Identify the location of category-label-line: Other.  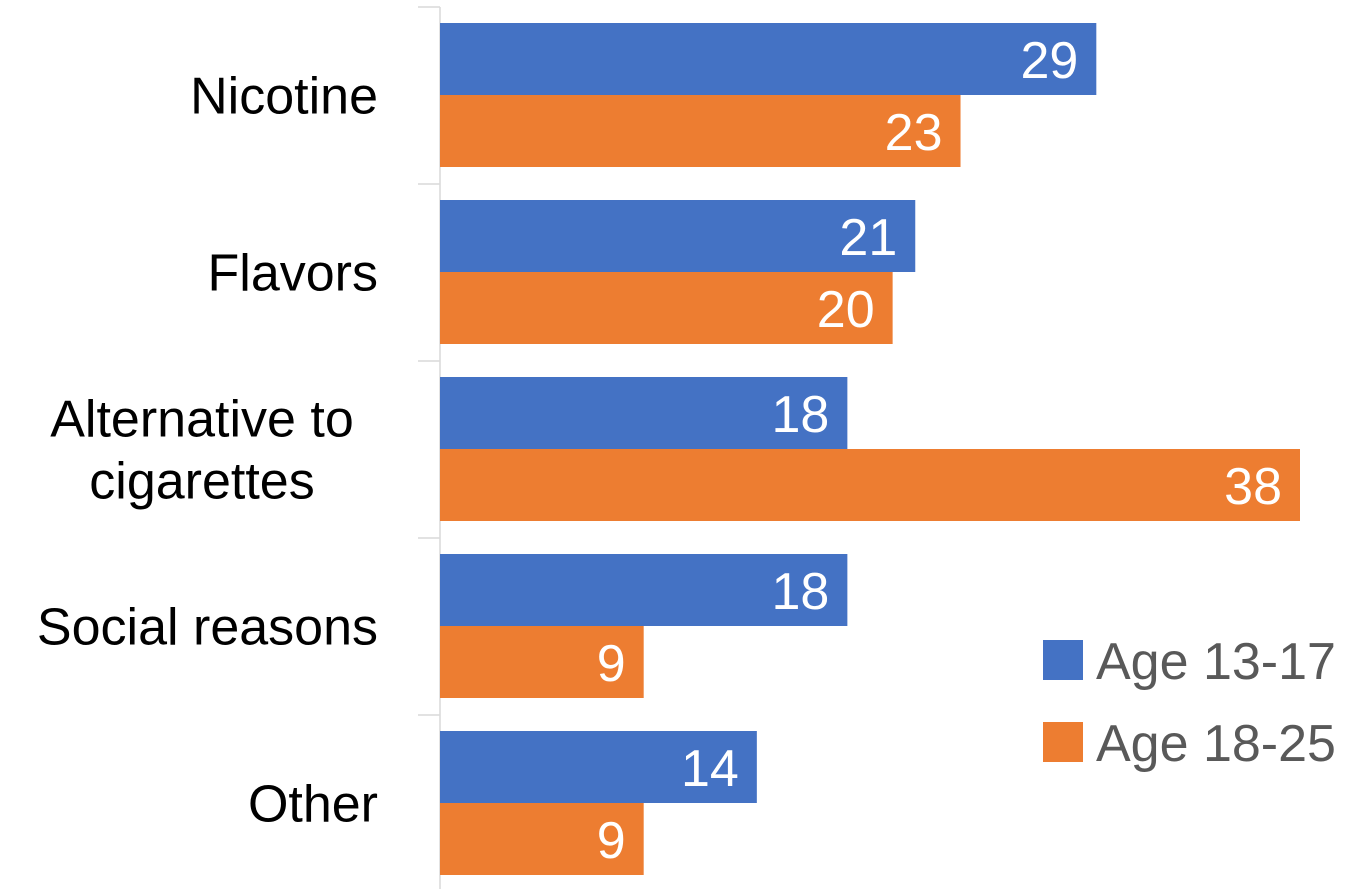
(313, 805).